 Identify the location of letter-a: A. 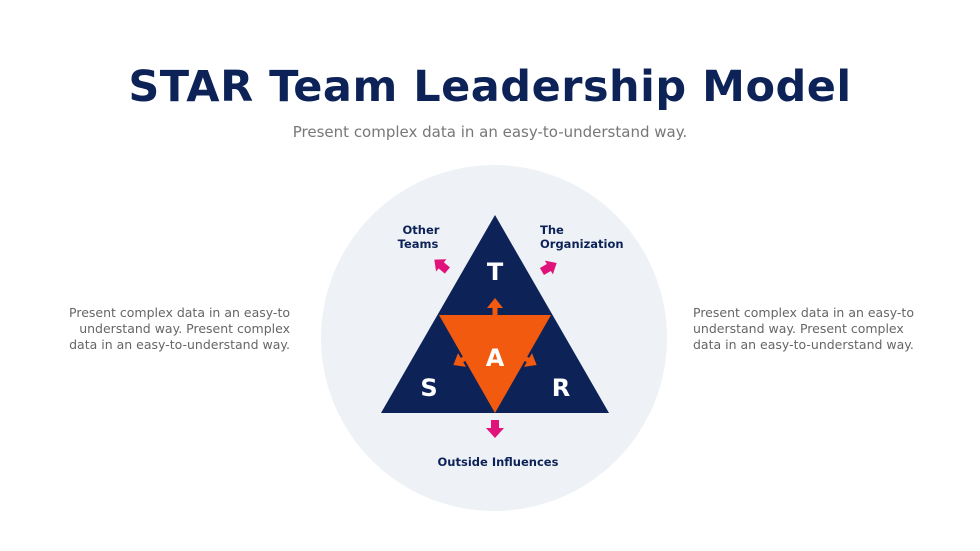
(495, 358).